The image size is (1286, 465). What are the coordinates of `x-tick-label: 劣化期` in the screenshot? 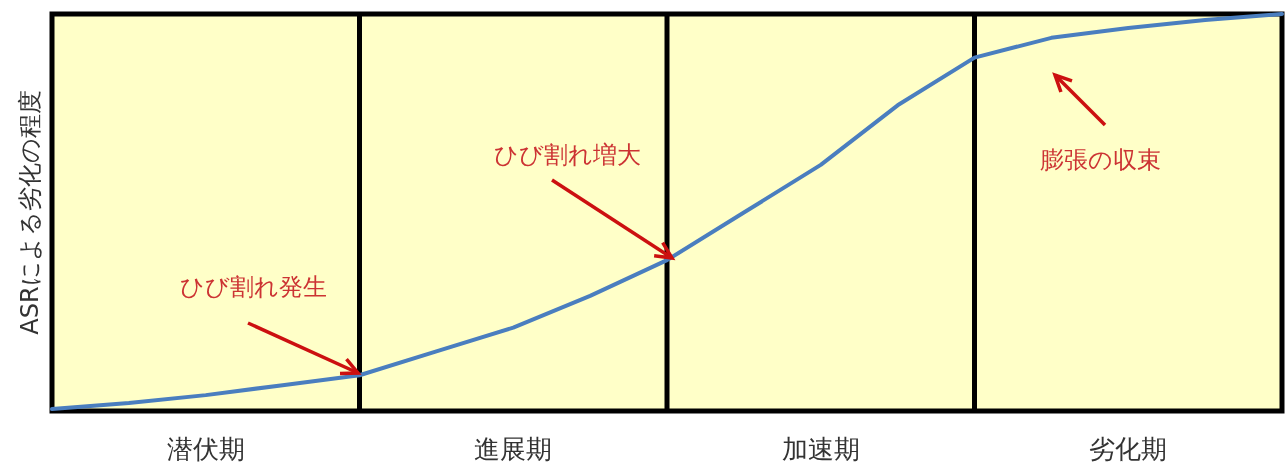 It's located at (1128, 449).